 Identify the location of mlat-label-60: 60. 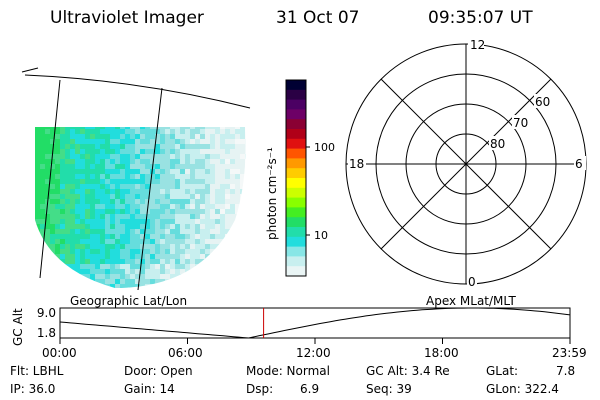
(542, 102).